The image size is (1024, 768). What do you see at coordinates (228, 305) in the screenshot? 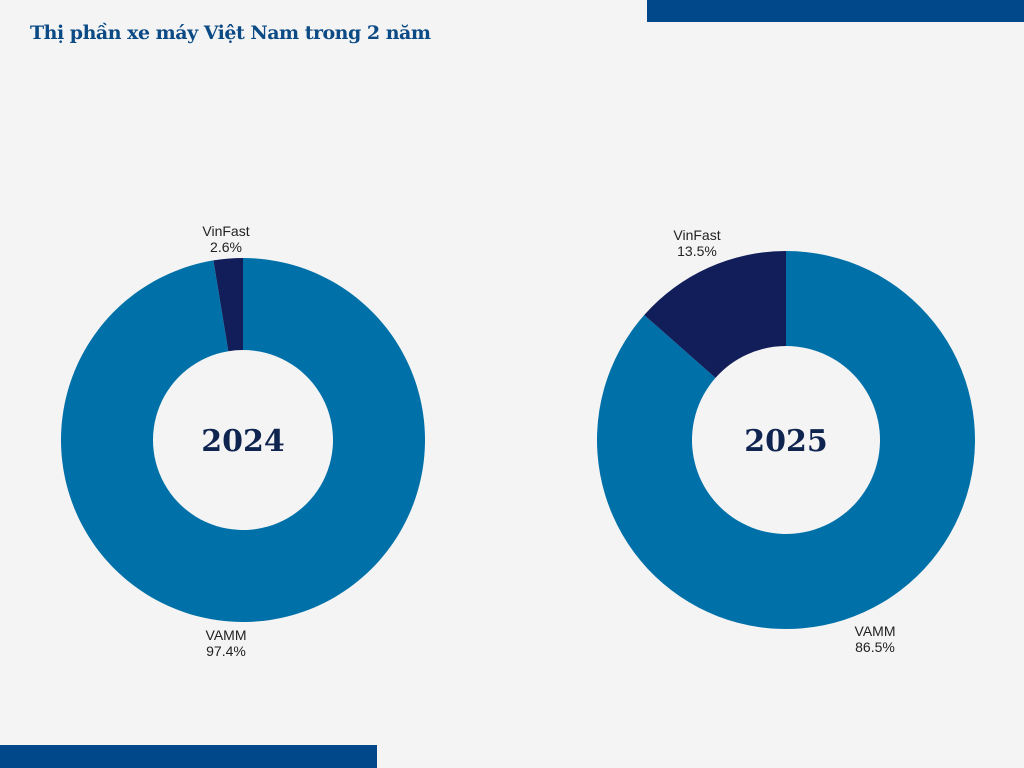
I see `slice-2024-vinfast` at bounding box center [228, 305].